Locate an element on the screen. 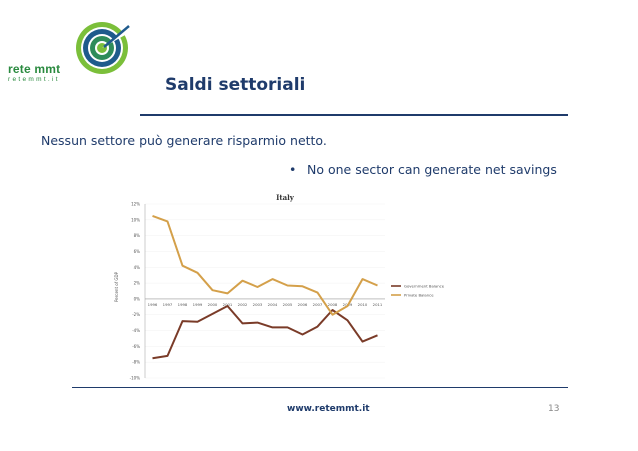  y-tick-label: 10% is located at coordinates (135, 219).